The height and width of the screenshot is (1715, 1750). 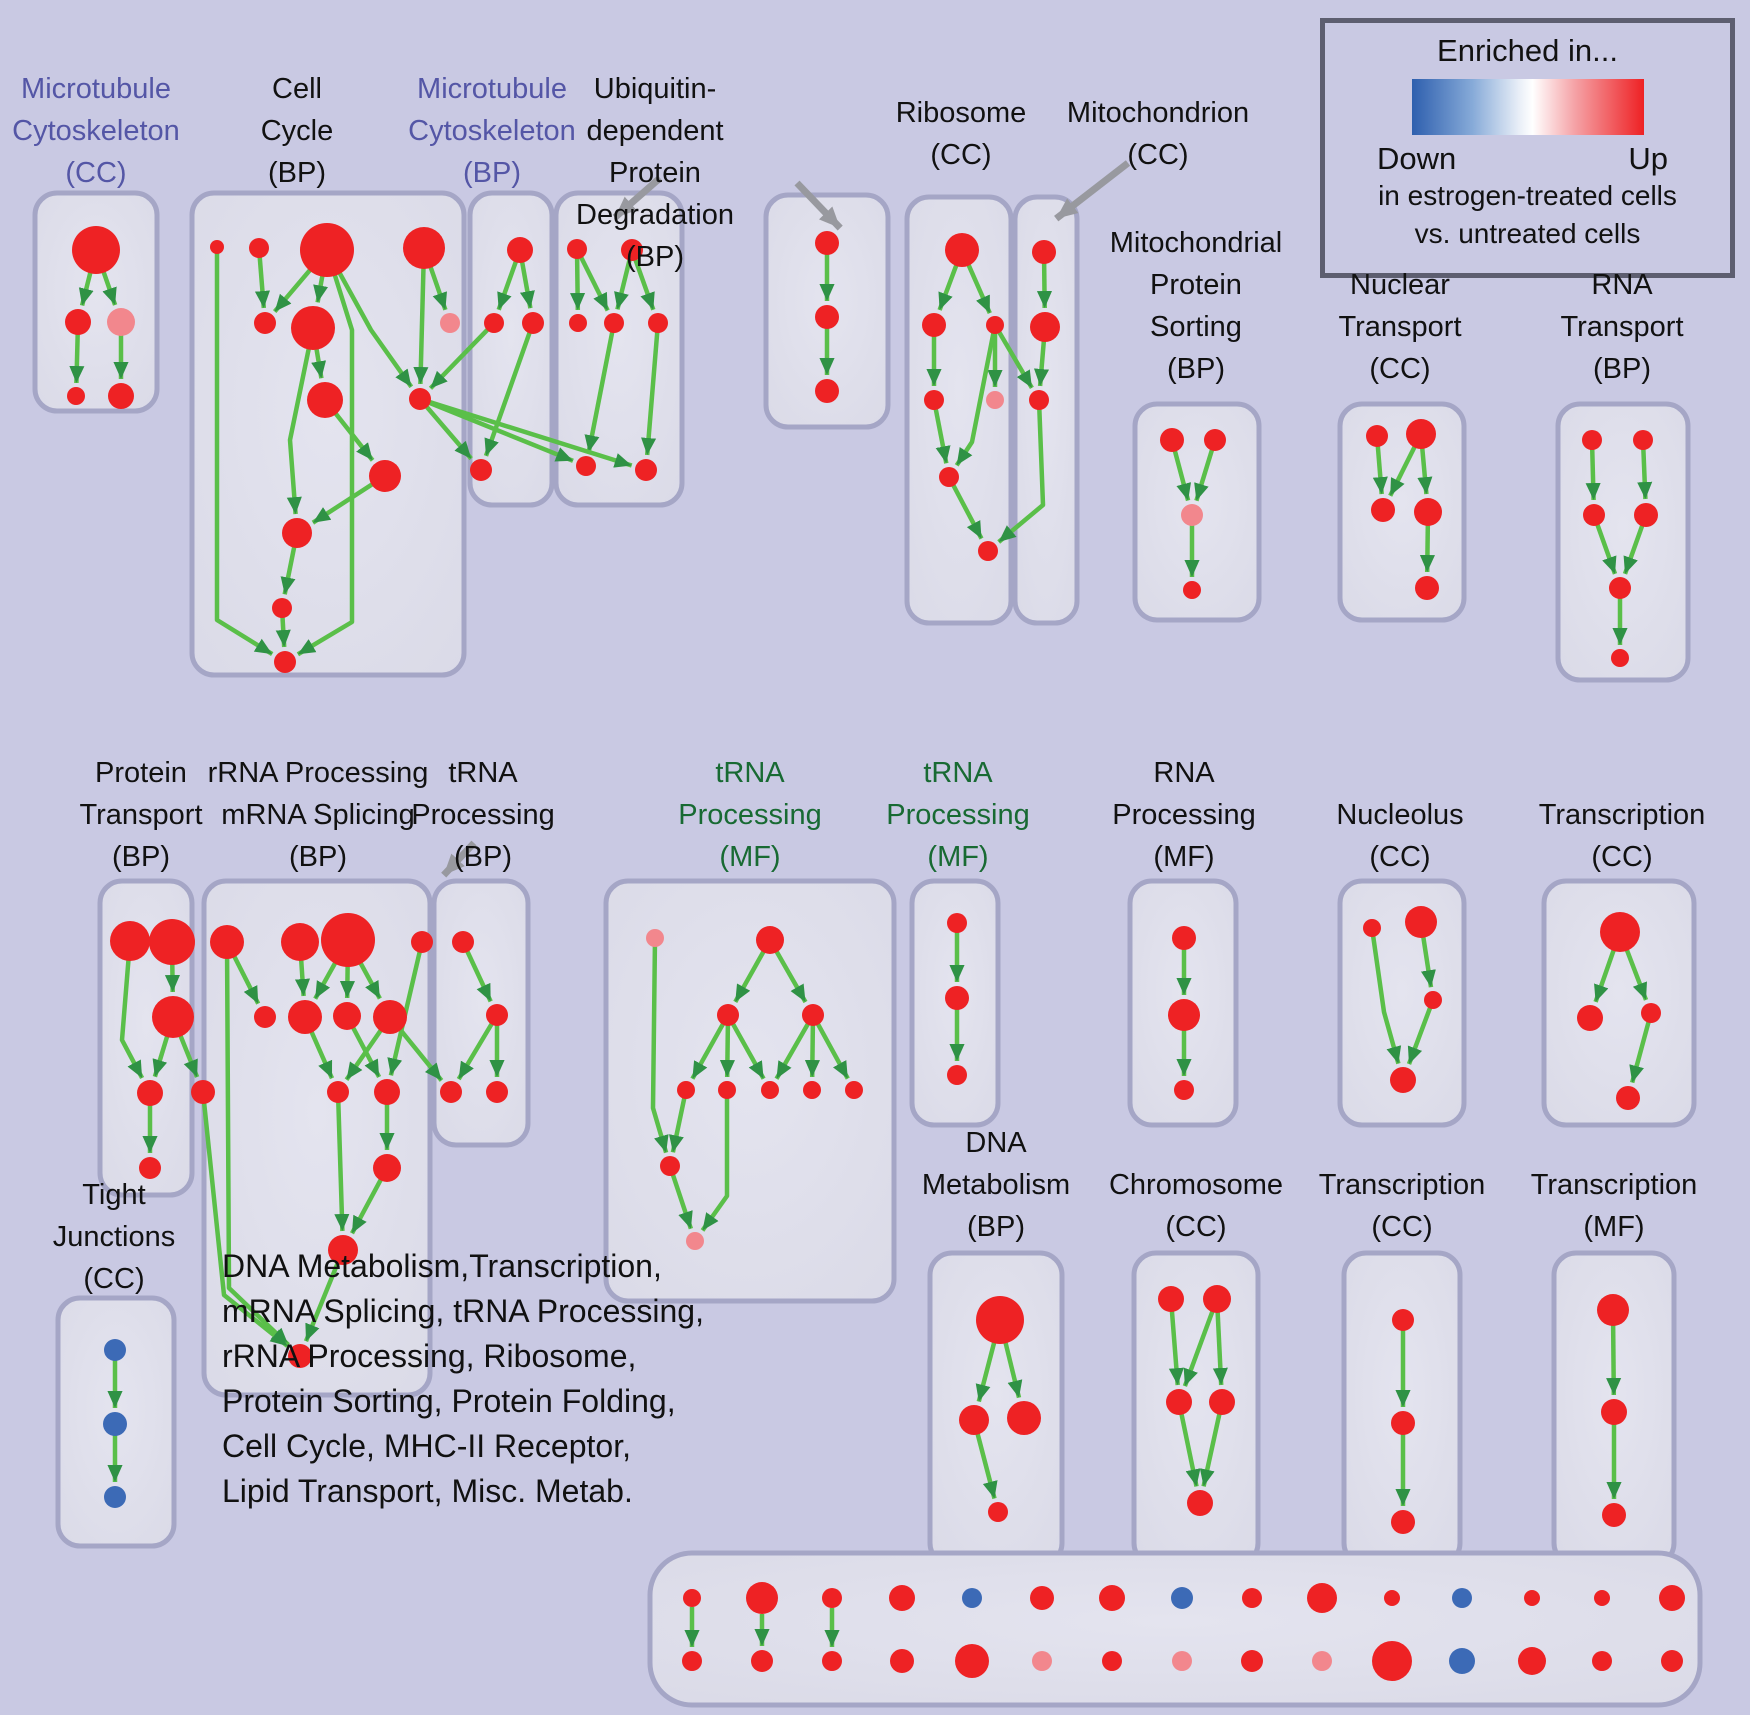 What do you see at coordinates (114, 1195) in the screenshot?
I see `label-line: Tight` at bounding box center [114, 1195].